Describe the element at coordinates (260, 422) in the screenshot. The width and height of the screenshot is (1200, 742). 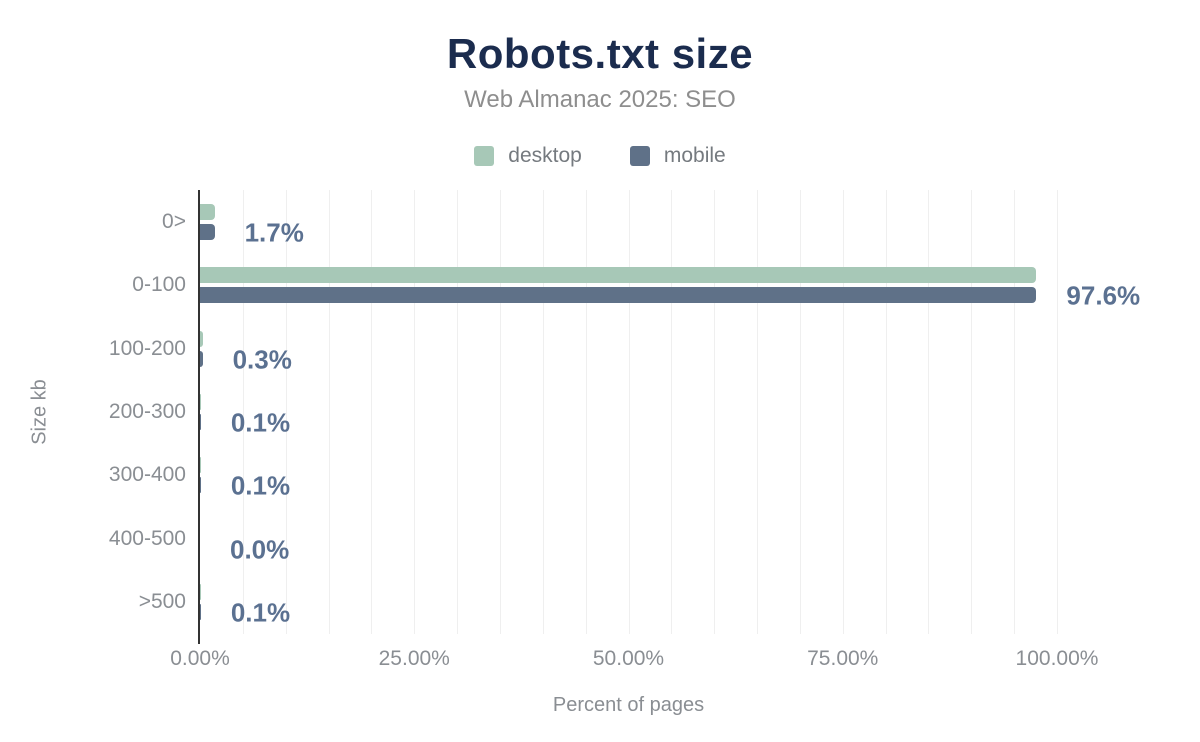
I see `value-label-3: 0.1%` at that location.